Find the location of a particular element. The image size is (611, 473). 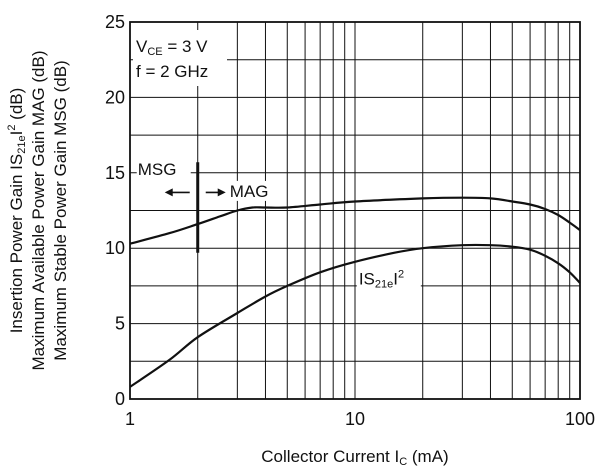

y-tick-label: 15 is located at coordinates (115, 173).